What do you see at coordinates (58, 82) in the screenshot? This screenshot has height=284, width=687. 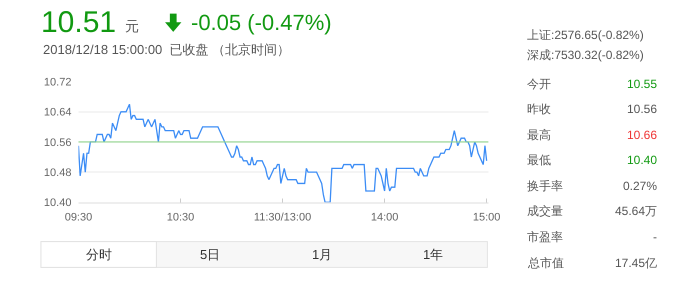 I see `y-tick-label: 10.72` at bounding box center [58, 82].